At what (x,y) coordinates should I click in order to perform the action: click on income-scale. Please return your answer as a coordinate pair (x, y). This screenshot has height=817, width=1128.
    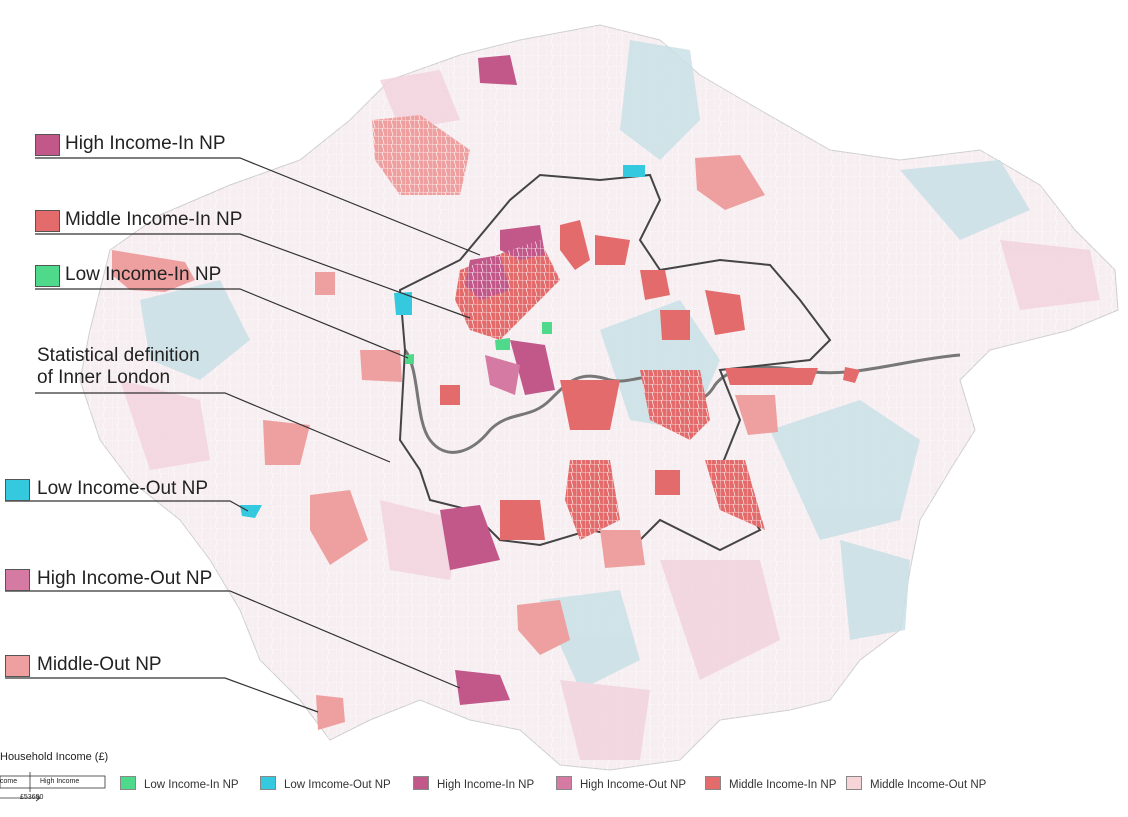
    Looking at the image, I should click on (53, 787).